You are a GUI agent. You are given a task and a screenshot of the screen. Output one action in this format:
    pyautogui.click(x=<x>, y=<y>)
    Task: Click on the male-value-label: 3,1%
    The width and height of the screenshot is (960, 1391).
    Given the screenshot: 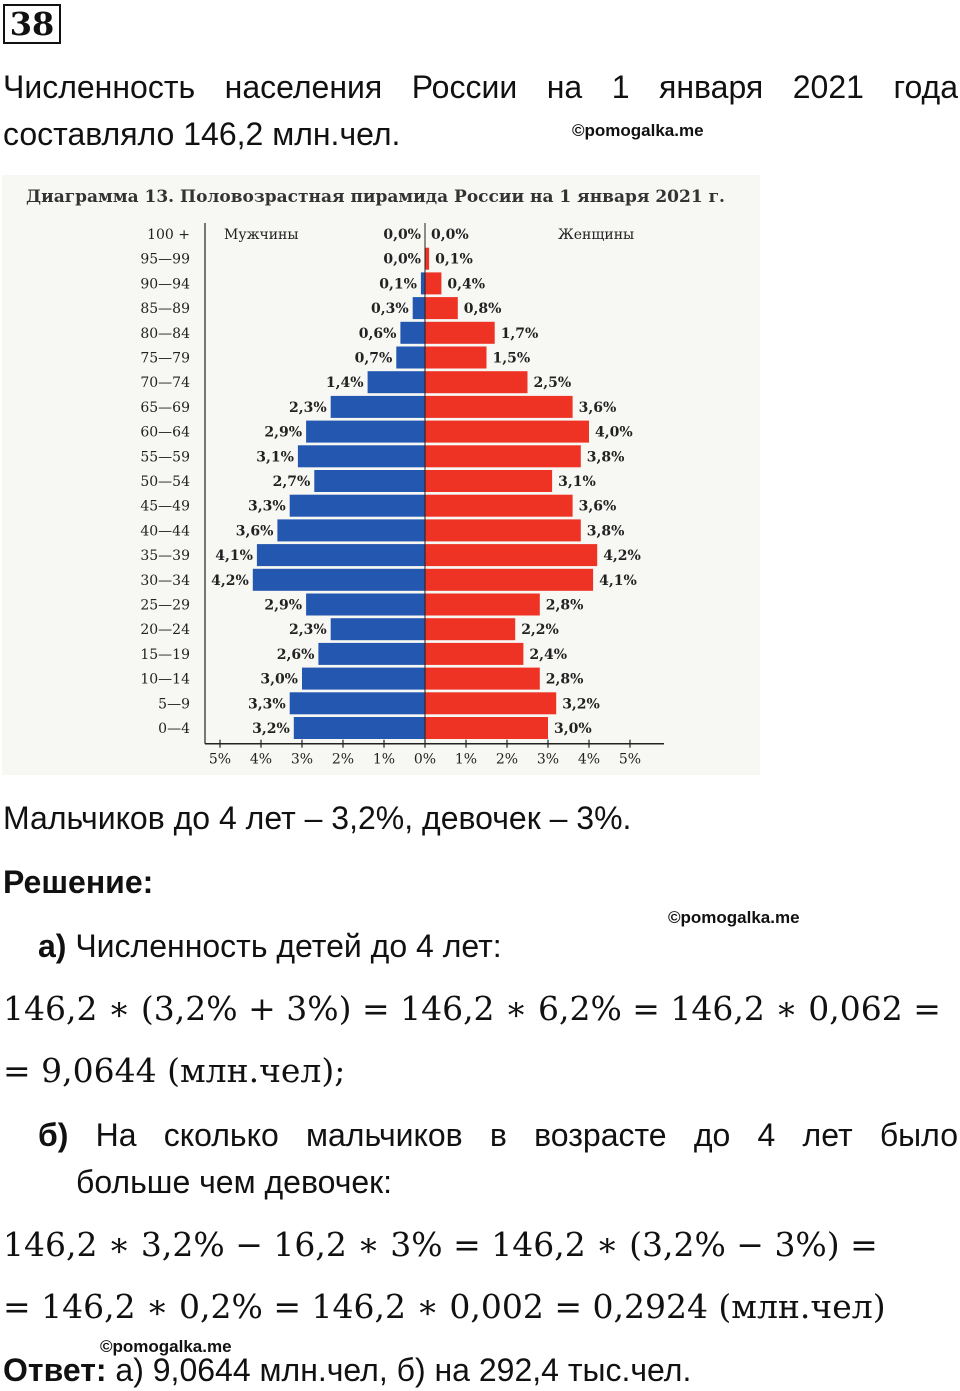 What is the action you would take?
    pyautogui.click(x=275, y=457)
    